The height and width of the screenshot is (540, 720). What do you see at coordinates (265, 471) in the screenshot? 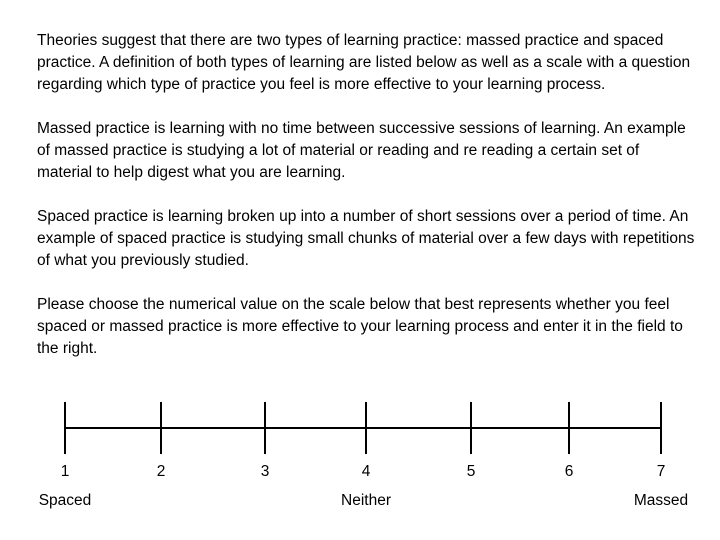
I see `scale-label-3: 3` at bounding box center [265, 471].